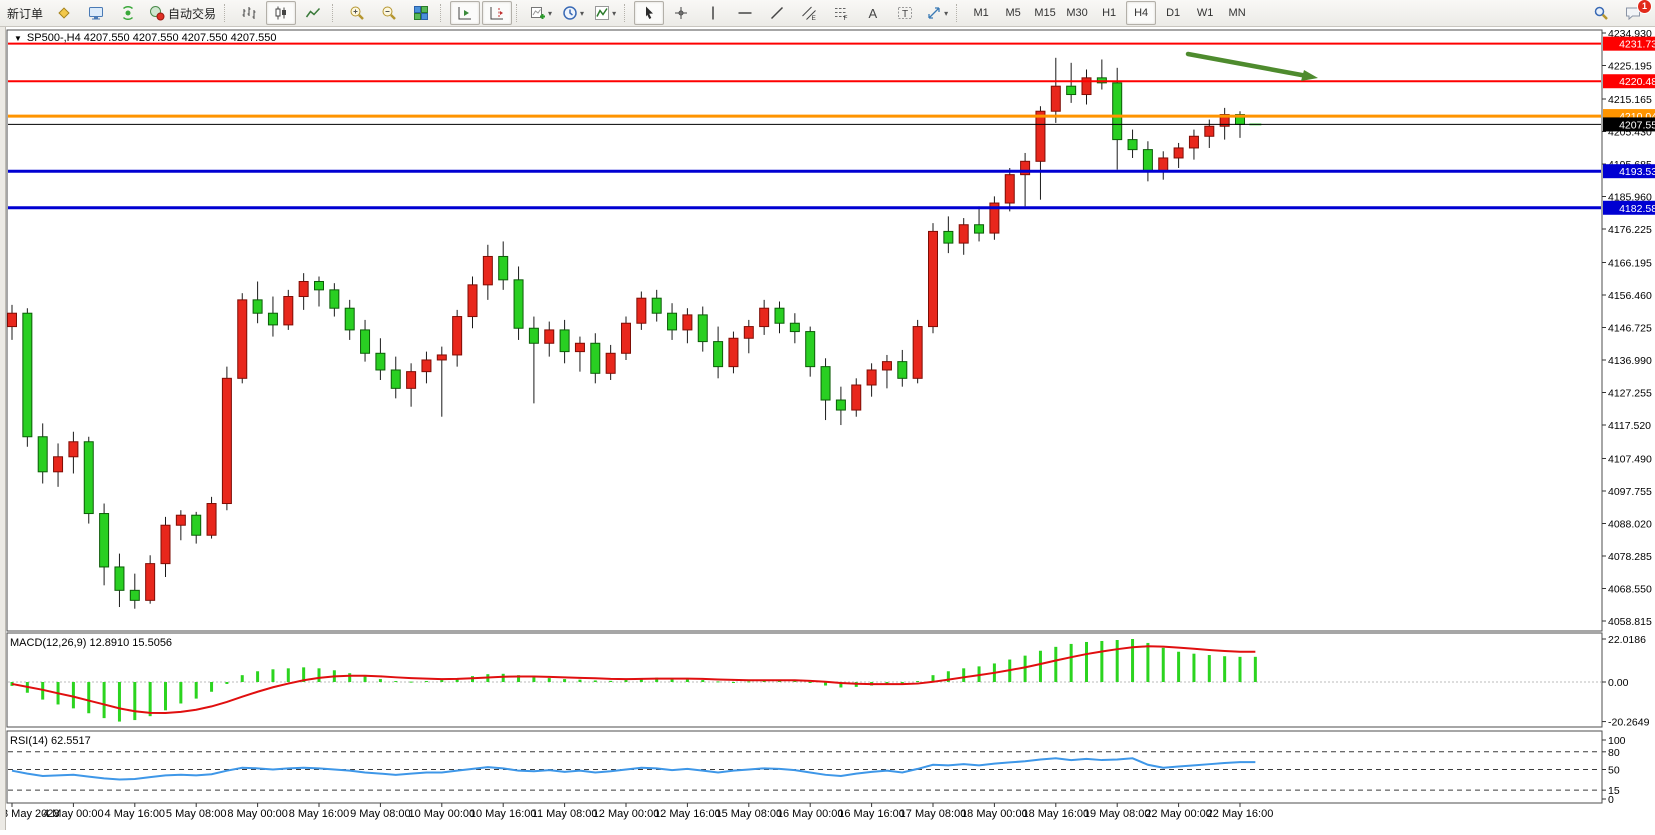 This screenshot has width=1655, height=835. Describe the element at coordinates (871, 814) in the screenshot. I see `svg-text: 16 May 16:00` at that location.